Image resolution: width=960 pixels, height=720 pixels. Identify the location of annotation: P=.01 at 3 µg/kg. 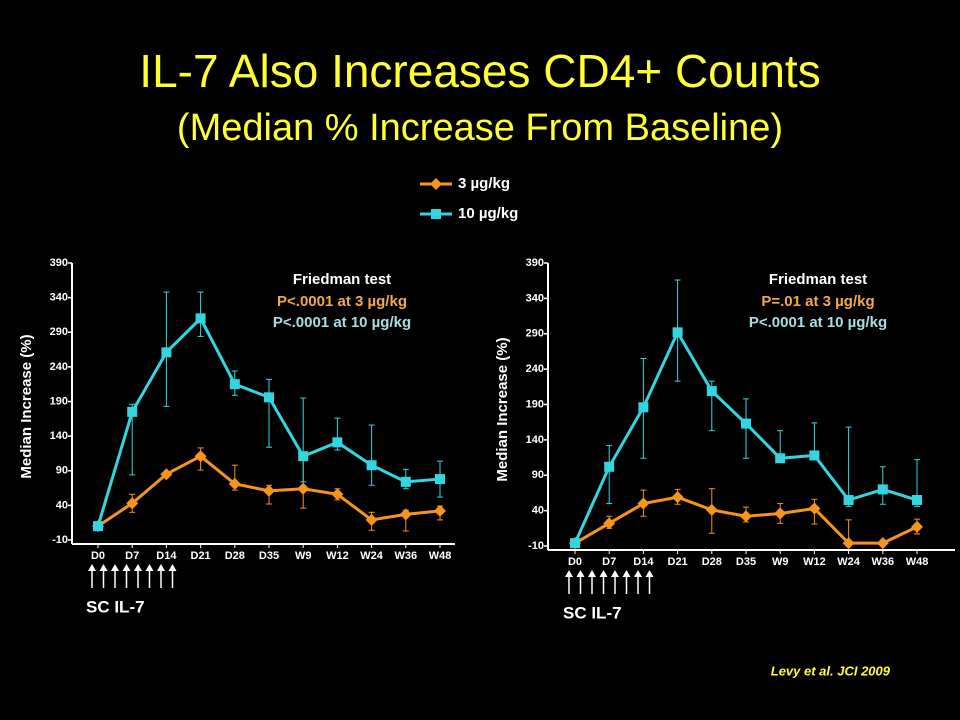
(817, 301).